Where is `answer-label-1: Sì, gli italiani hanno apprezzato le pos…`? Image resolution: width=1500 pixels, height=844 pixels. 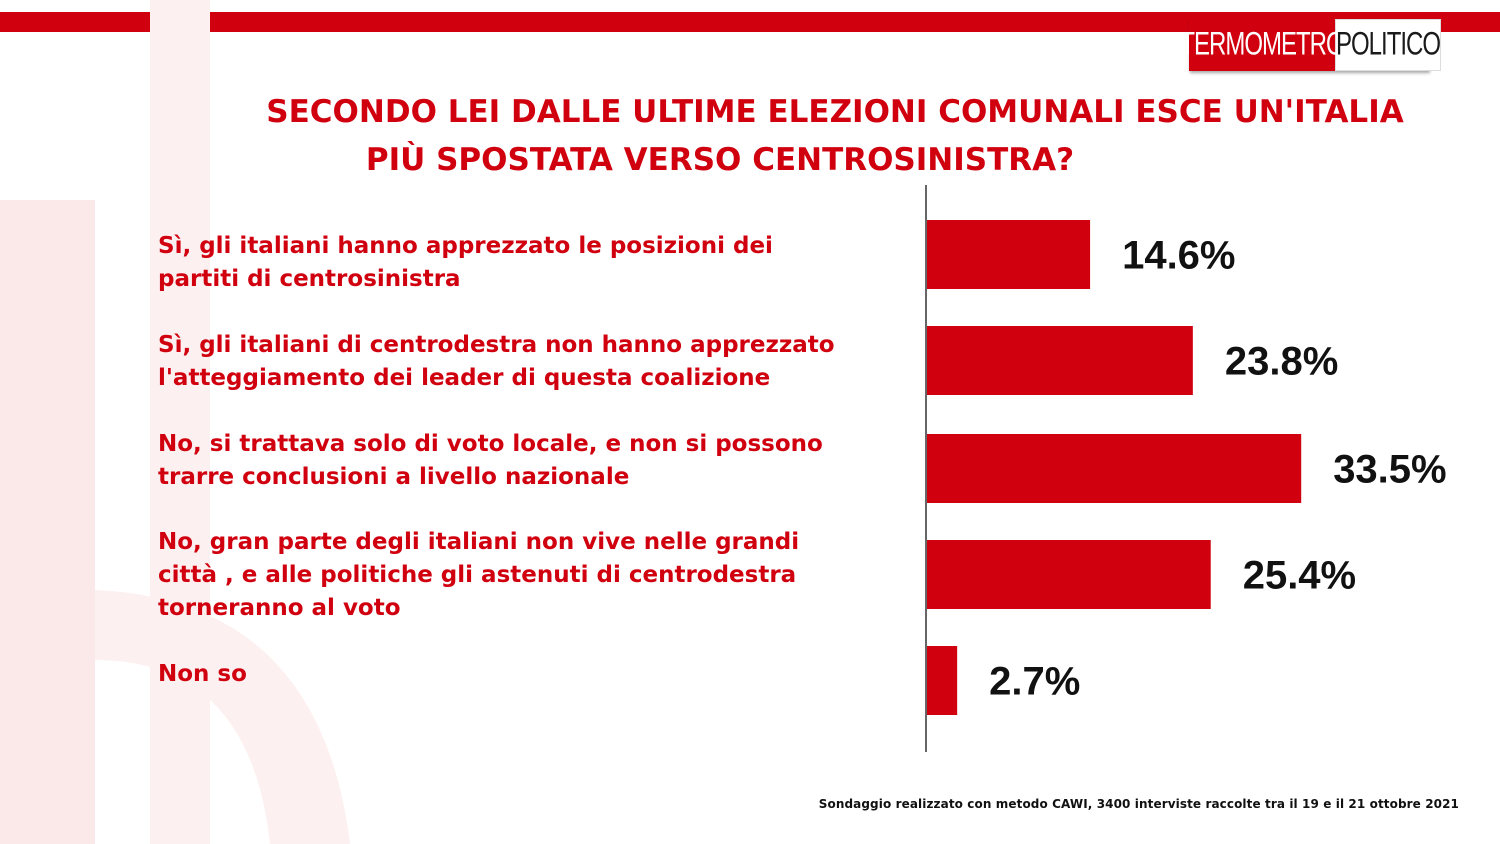
answer-label-1: Sì, gli italiani hanno apprezzato le pos… is located at coordinates (465, 262).